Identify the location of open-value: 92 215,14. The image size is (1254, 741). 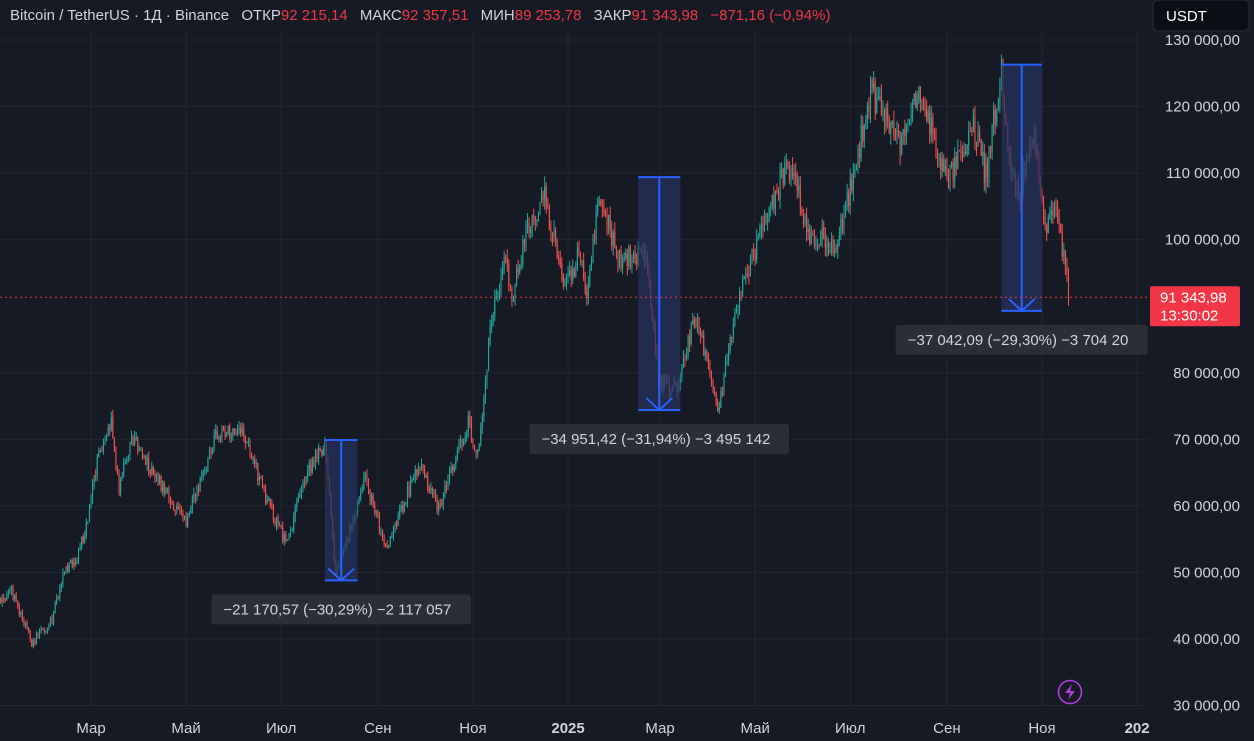
(314, 15).